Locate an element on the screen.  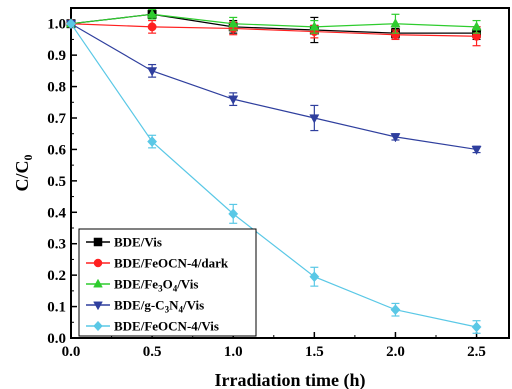
legend-entry: BDE/Fe3O4/Vis is located at coordinates (142, 285).